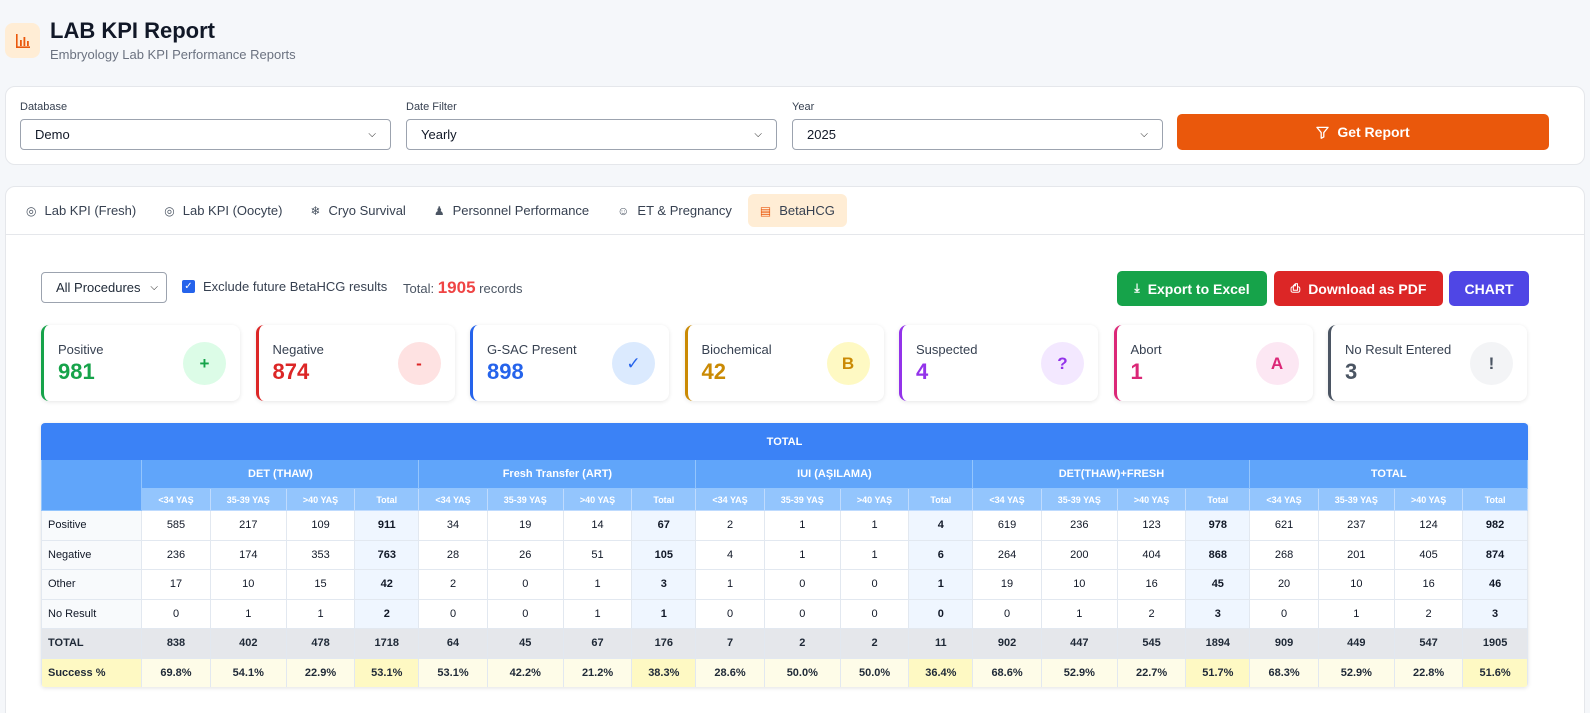 The width and height of the screenshot is (1590, 713). I want to click on group-header: DET (THAW), so click(280, 474).